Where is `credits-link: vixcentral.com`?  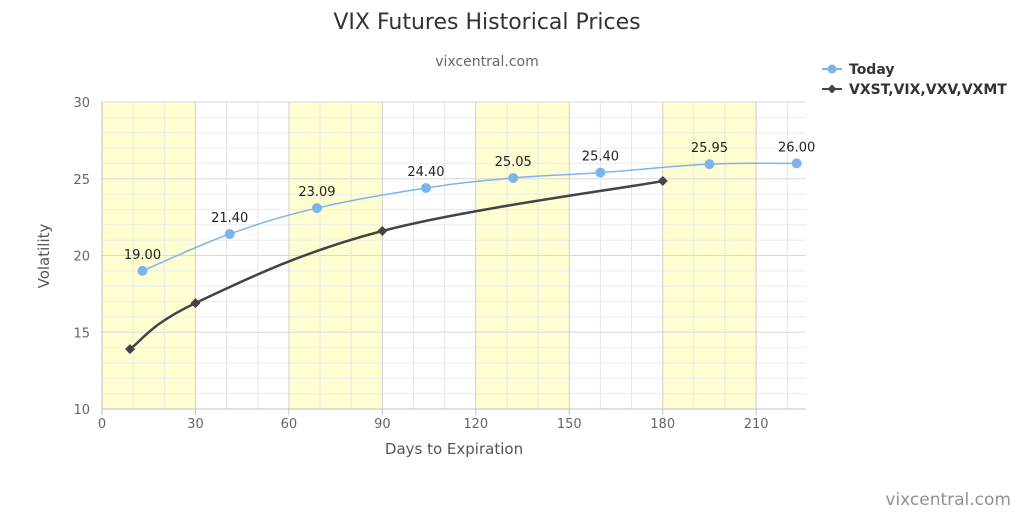 credits-link: vixcentral.com is located at coordinates (948, 500).